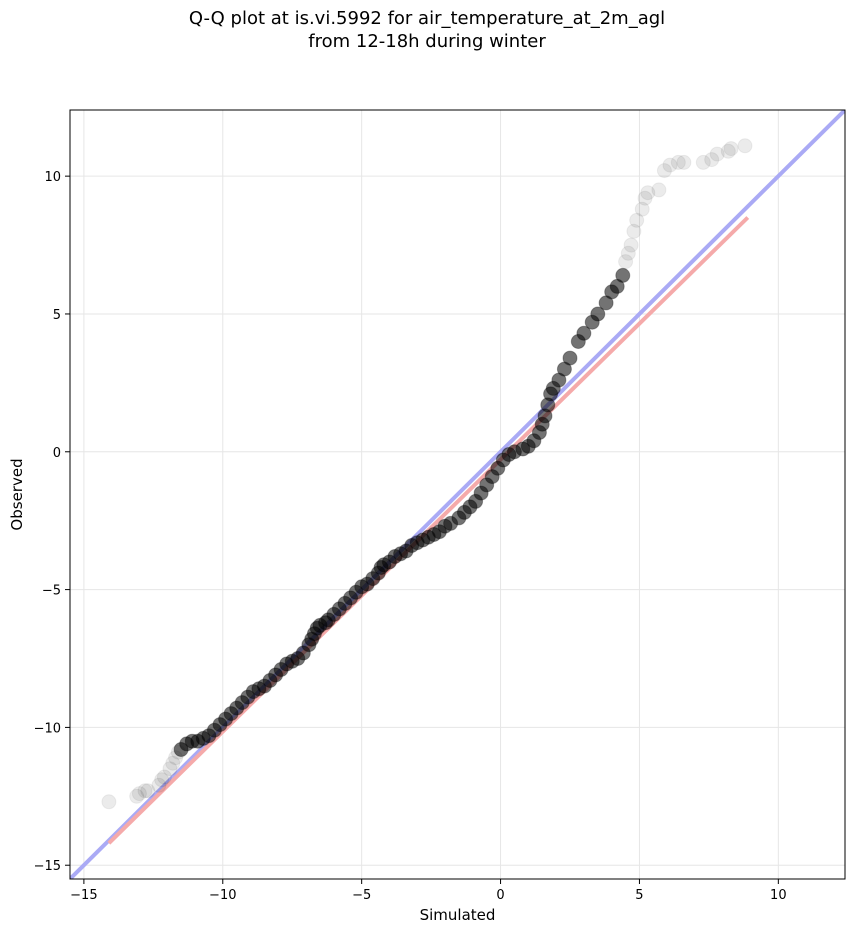 Image resolution: width=854 pixels, height=934 pixels. Describe the element at coordinates (47, 728) in the screenshot. I see `y-tick-label: −10` at that location.